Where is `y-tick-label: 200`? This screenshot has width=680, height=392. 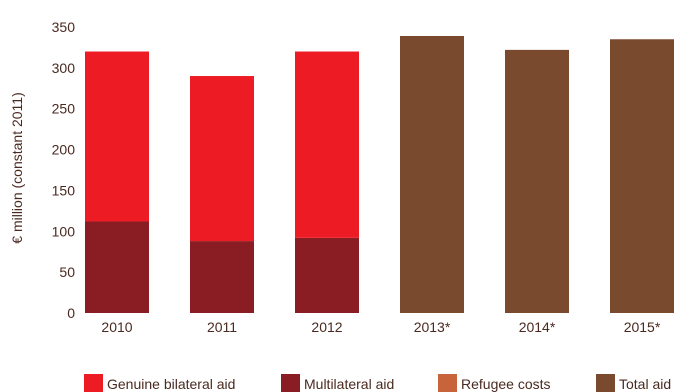 y-tick-label: 200 is located at coordinates (64, 150).